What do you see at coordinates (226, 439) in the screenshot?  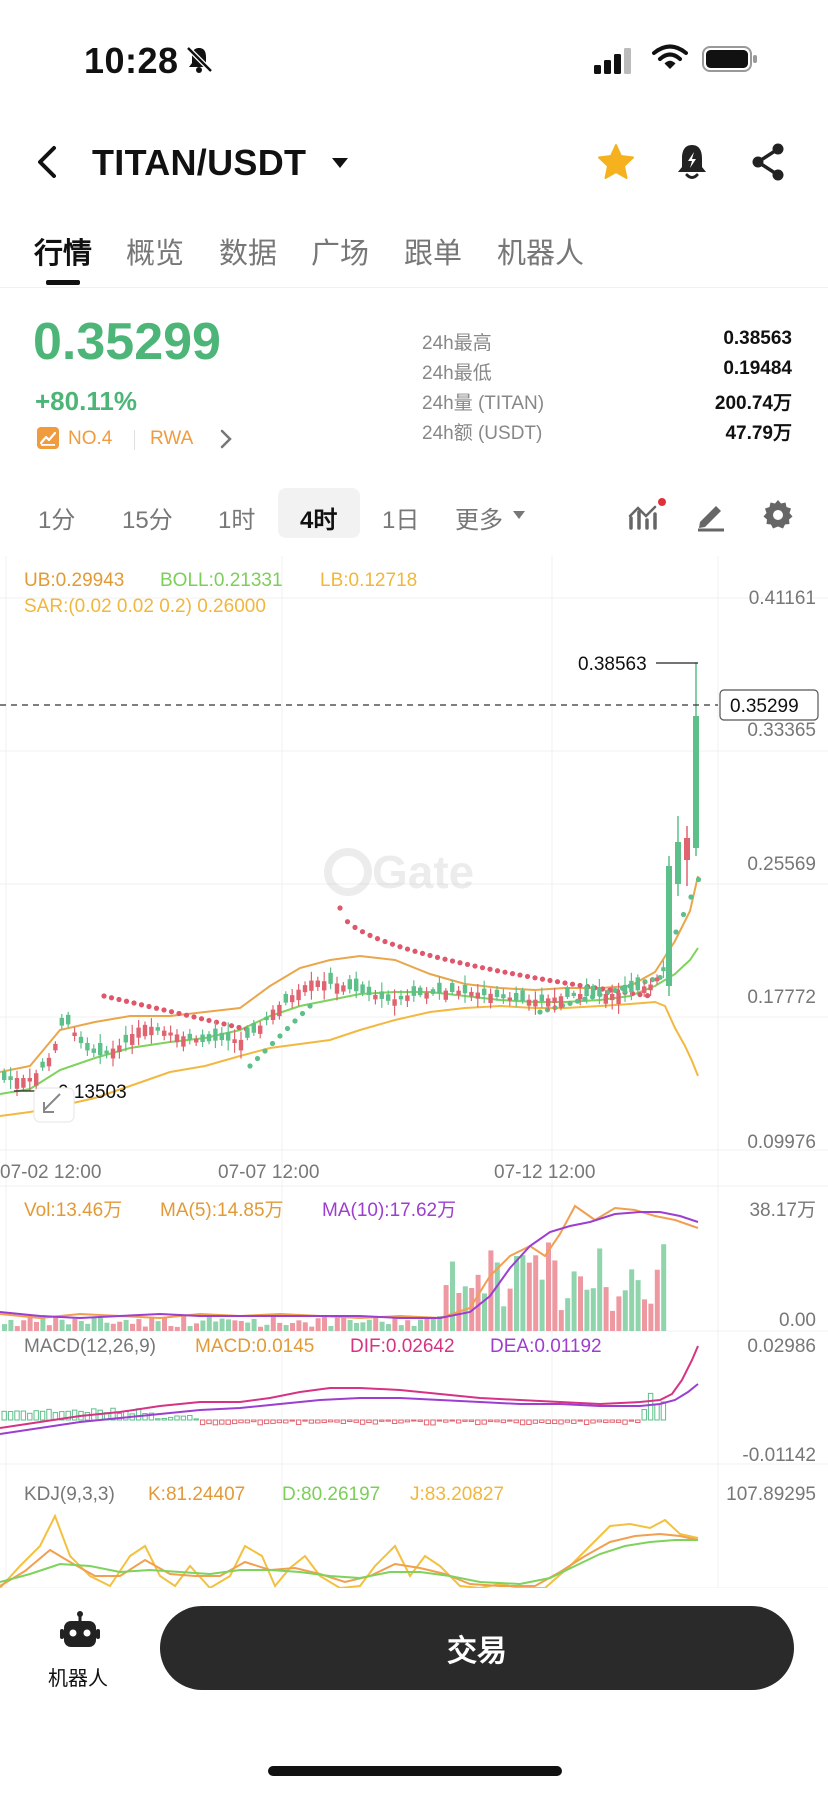 I see `chevron-right-icon` at bounding box center [226, 439].